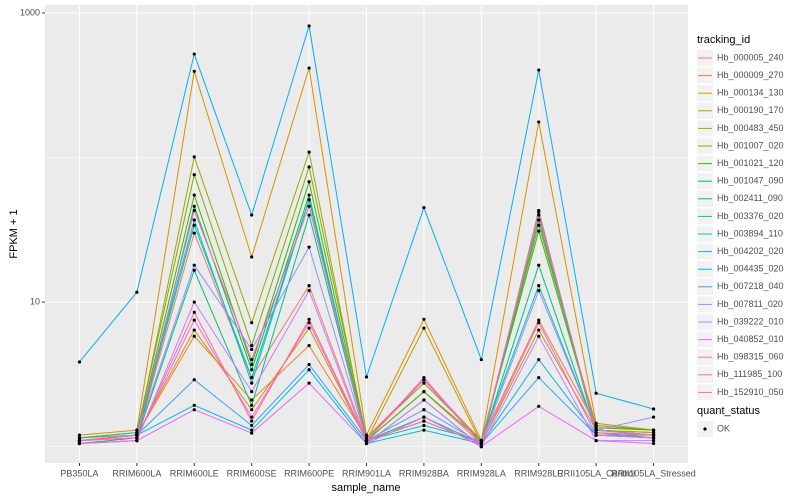 The height and width of the screenshot is (500, 800). I want to click on legend-label: Hb_000005_240, so click(750, 57).